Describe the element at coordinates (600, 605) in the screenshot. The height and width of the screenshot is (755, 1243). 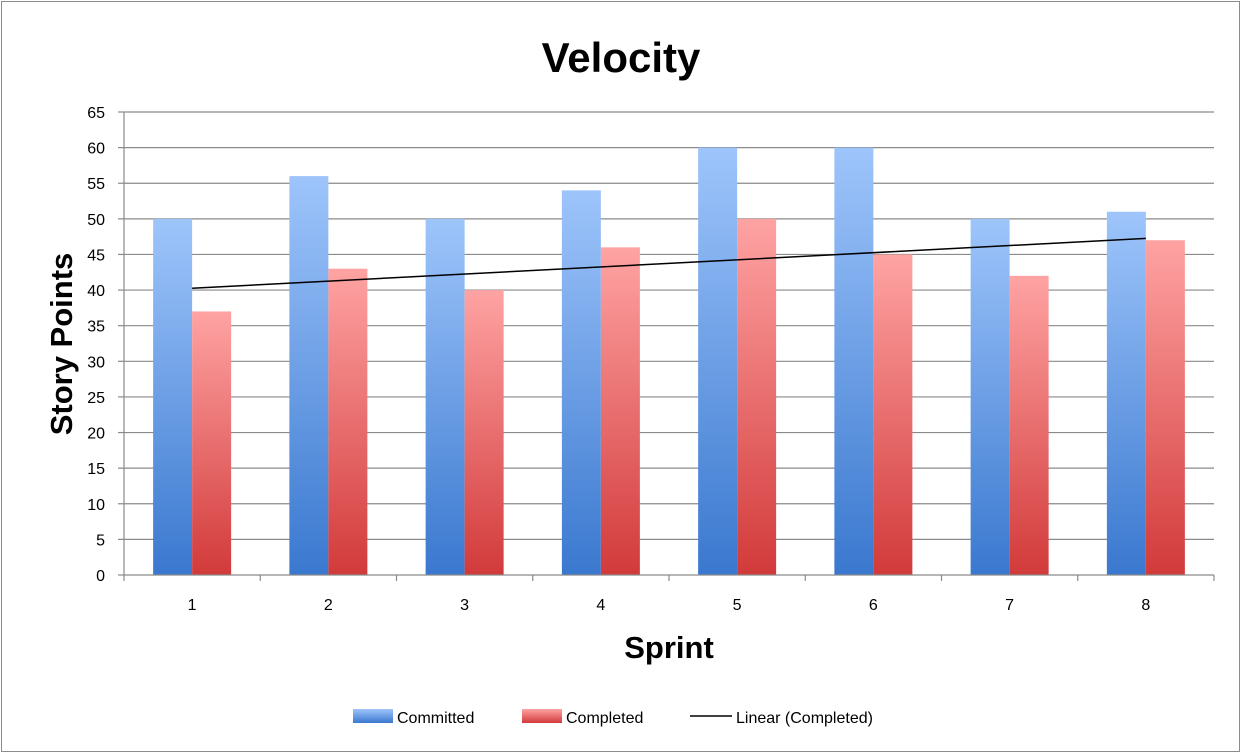
I see `x-tick-label: 4` at that location.